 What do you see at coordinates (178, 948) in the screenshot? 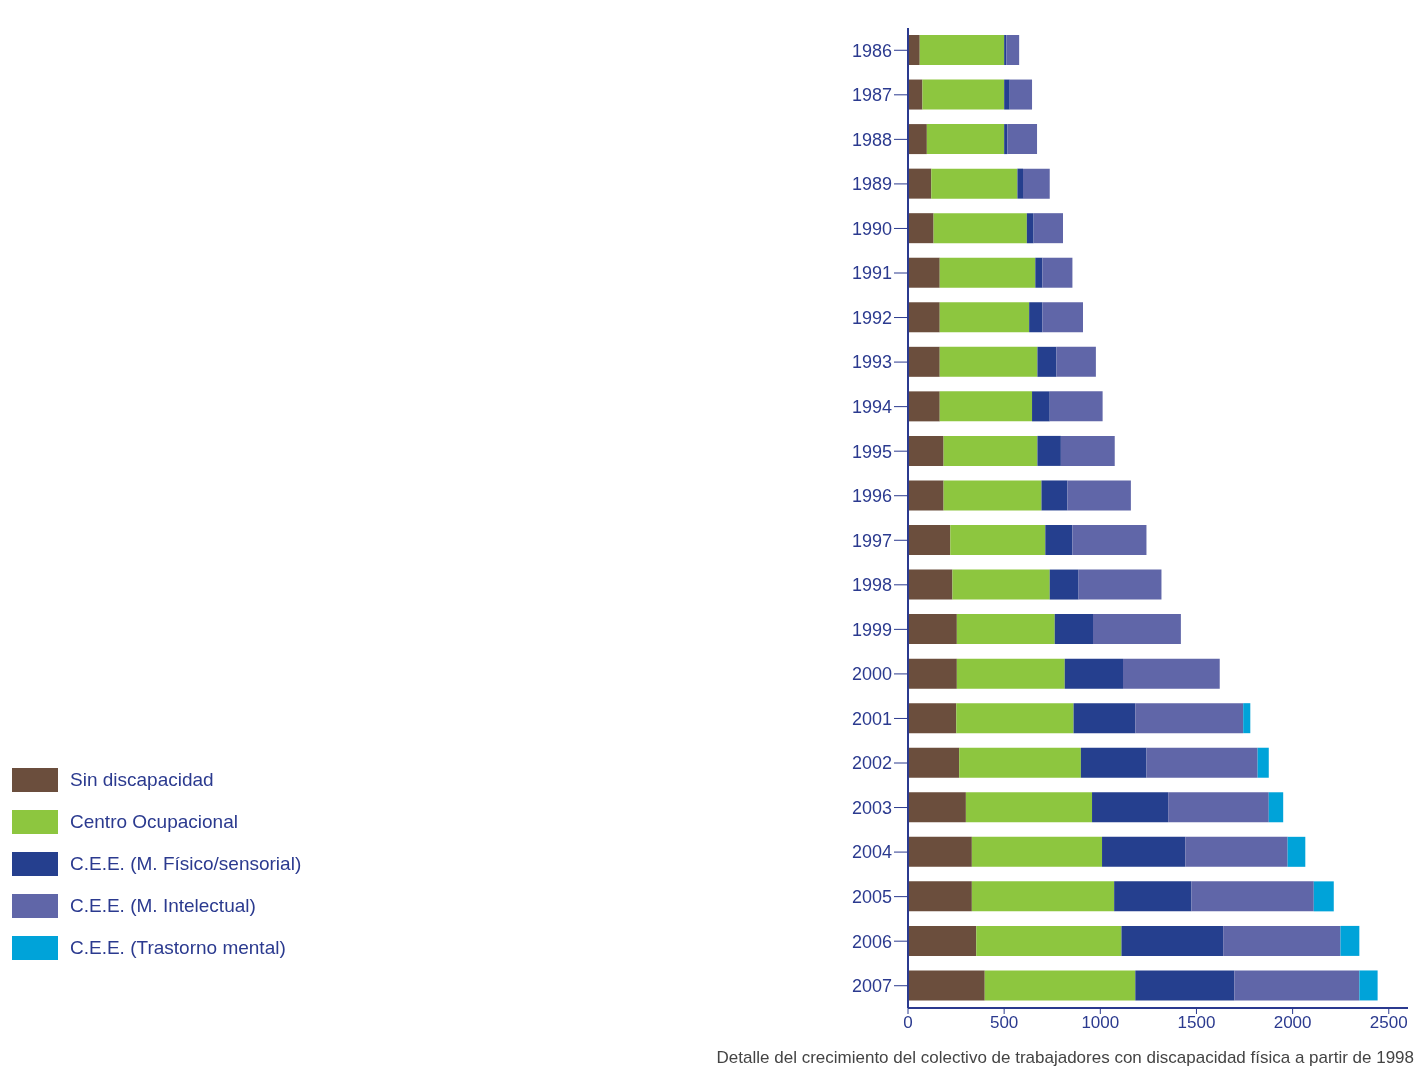
I see `legend-label: C.E.E. (Trastorno mental)` at bounding box center [178, 948].